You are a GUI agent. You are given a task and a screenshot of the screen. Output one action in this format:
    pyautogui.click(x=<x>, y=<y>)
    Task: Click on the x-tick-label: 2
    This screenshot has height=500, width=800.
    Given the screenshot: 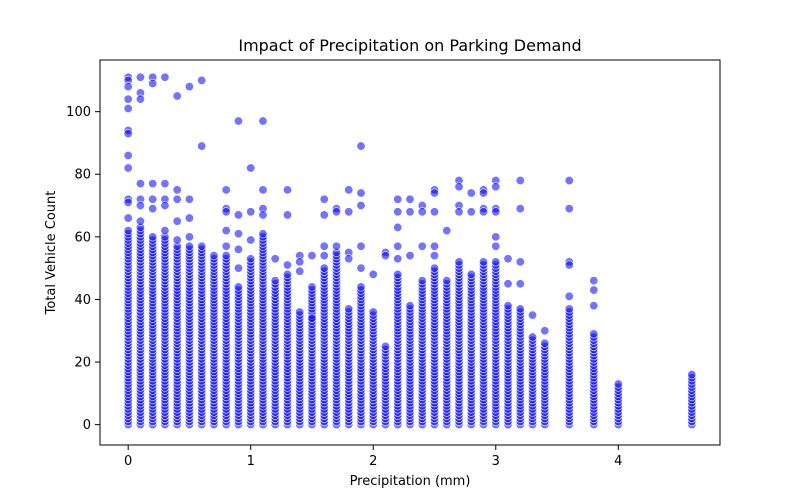 What is the action you would take?
    pyautogui.click(x=373, y=461)
    